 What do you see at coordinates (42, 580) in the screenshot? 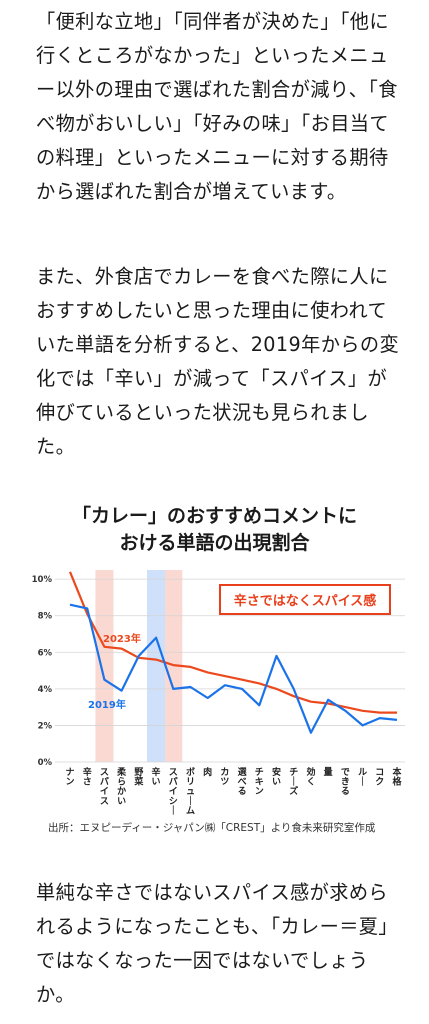
I see `y-tick-label: 10%` at bounding box center [42, 580].